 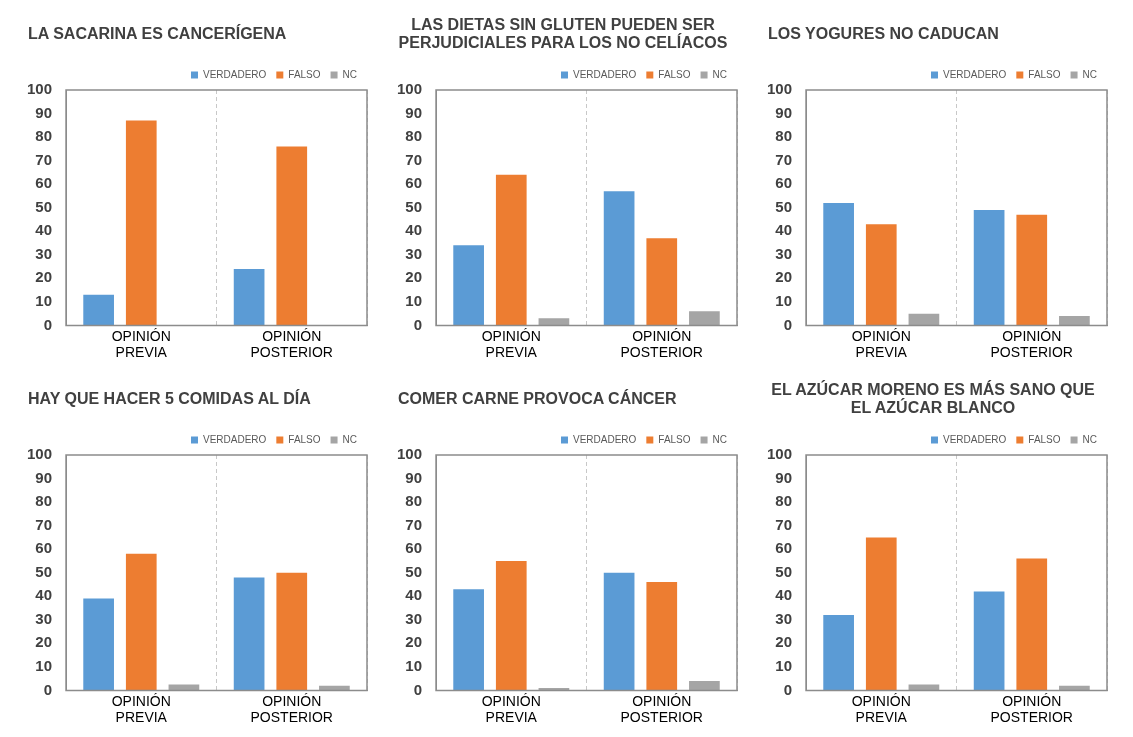 What do you see at coordinates (933, 398) in the screenshot?
I see `chart-title: EL AZÚCAR MORENO ES MÁS SANO QUE EL AZÚCAR BLANCO` at bounding box center [933, 398].